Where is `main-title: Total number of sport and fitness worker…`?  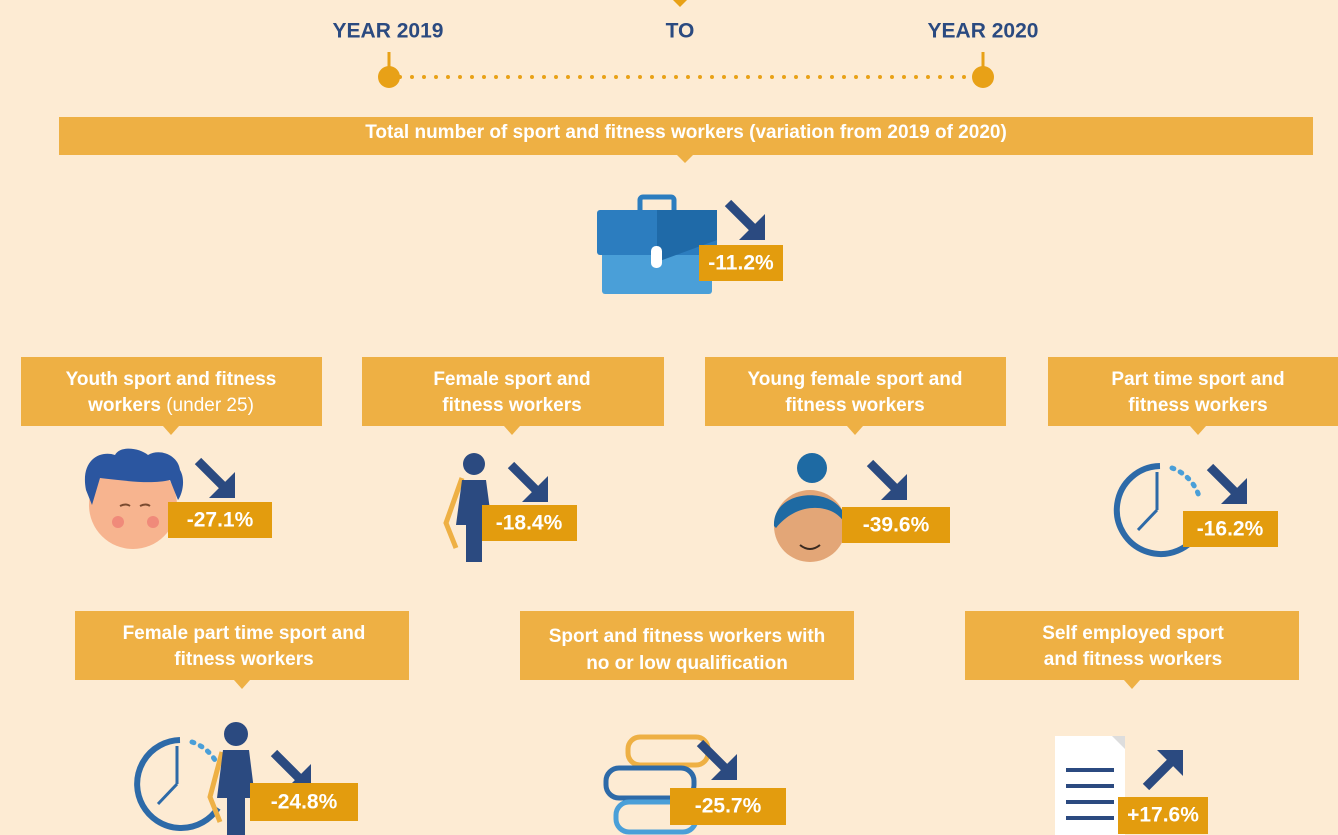
main-title: Total number of sport and fitness worker… is located at coordinates (686, 132).